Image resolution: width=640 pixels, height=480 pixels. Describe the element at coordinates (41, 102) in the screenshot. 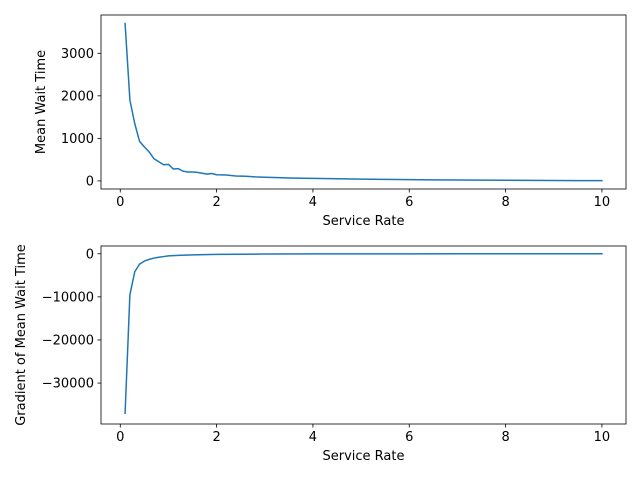

I see `y-axis-label: Mean Wait Time` at that location.